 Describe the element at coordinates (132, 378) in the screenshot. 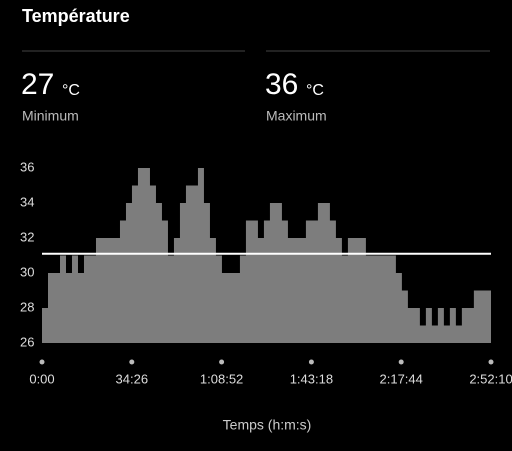

I see `x-tick-label: 34:26` at that location.